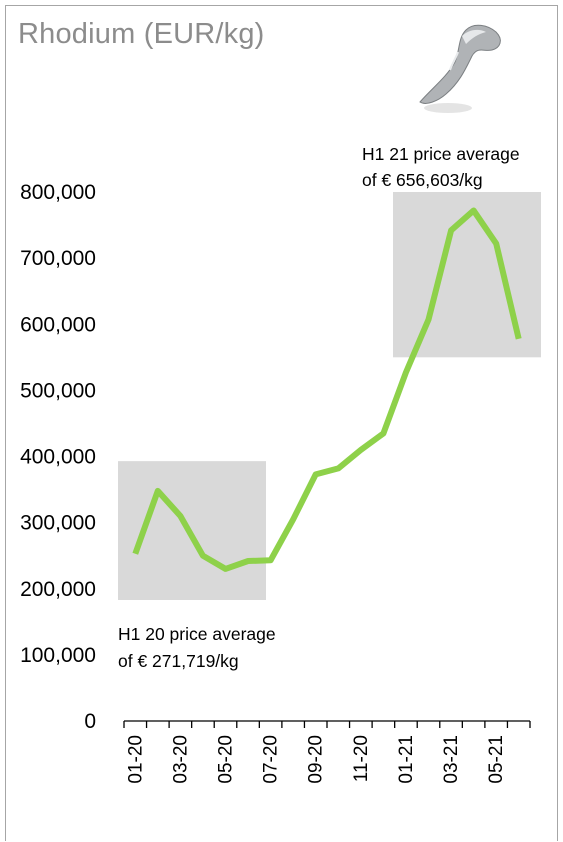 The width and height of the screenshot is (563, 842). What do you see at coordinates (58, 192) in the screenshot?
I see `y-tick-label: 800,000` at bounding box center [58, 192].